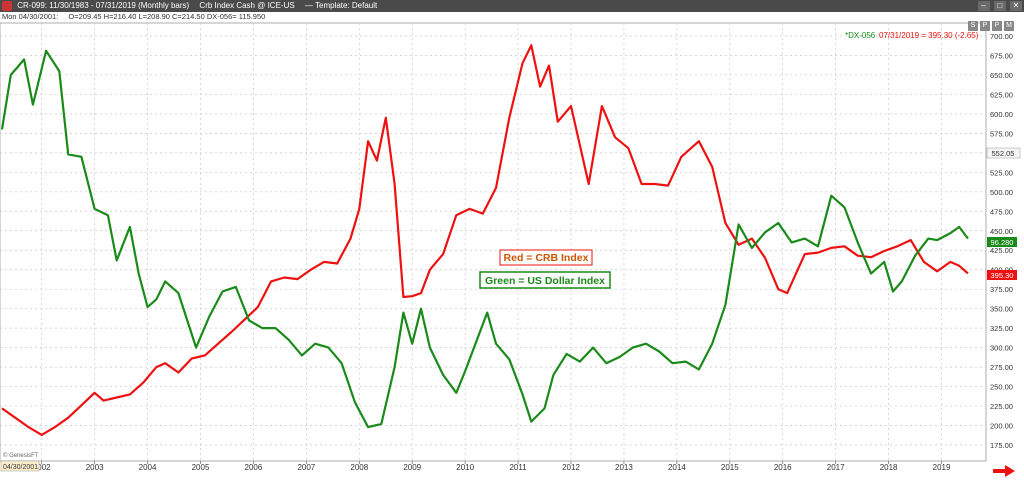 The image size is (1024, 485). Describe the element at coordinates (677, 467) in the screenshot. I see `x-tick-label: 2014` at that location.